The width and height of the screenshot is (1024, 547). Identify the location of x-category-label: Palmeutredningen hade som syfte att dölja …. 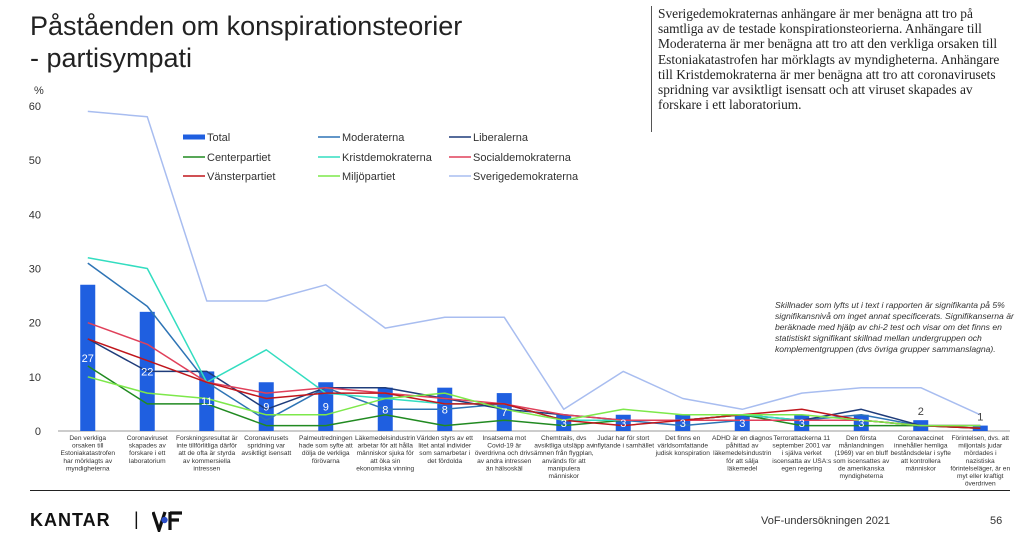
(326, 450).